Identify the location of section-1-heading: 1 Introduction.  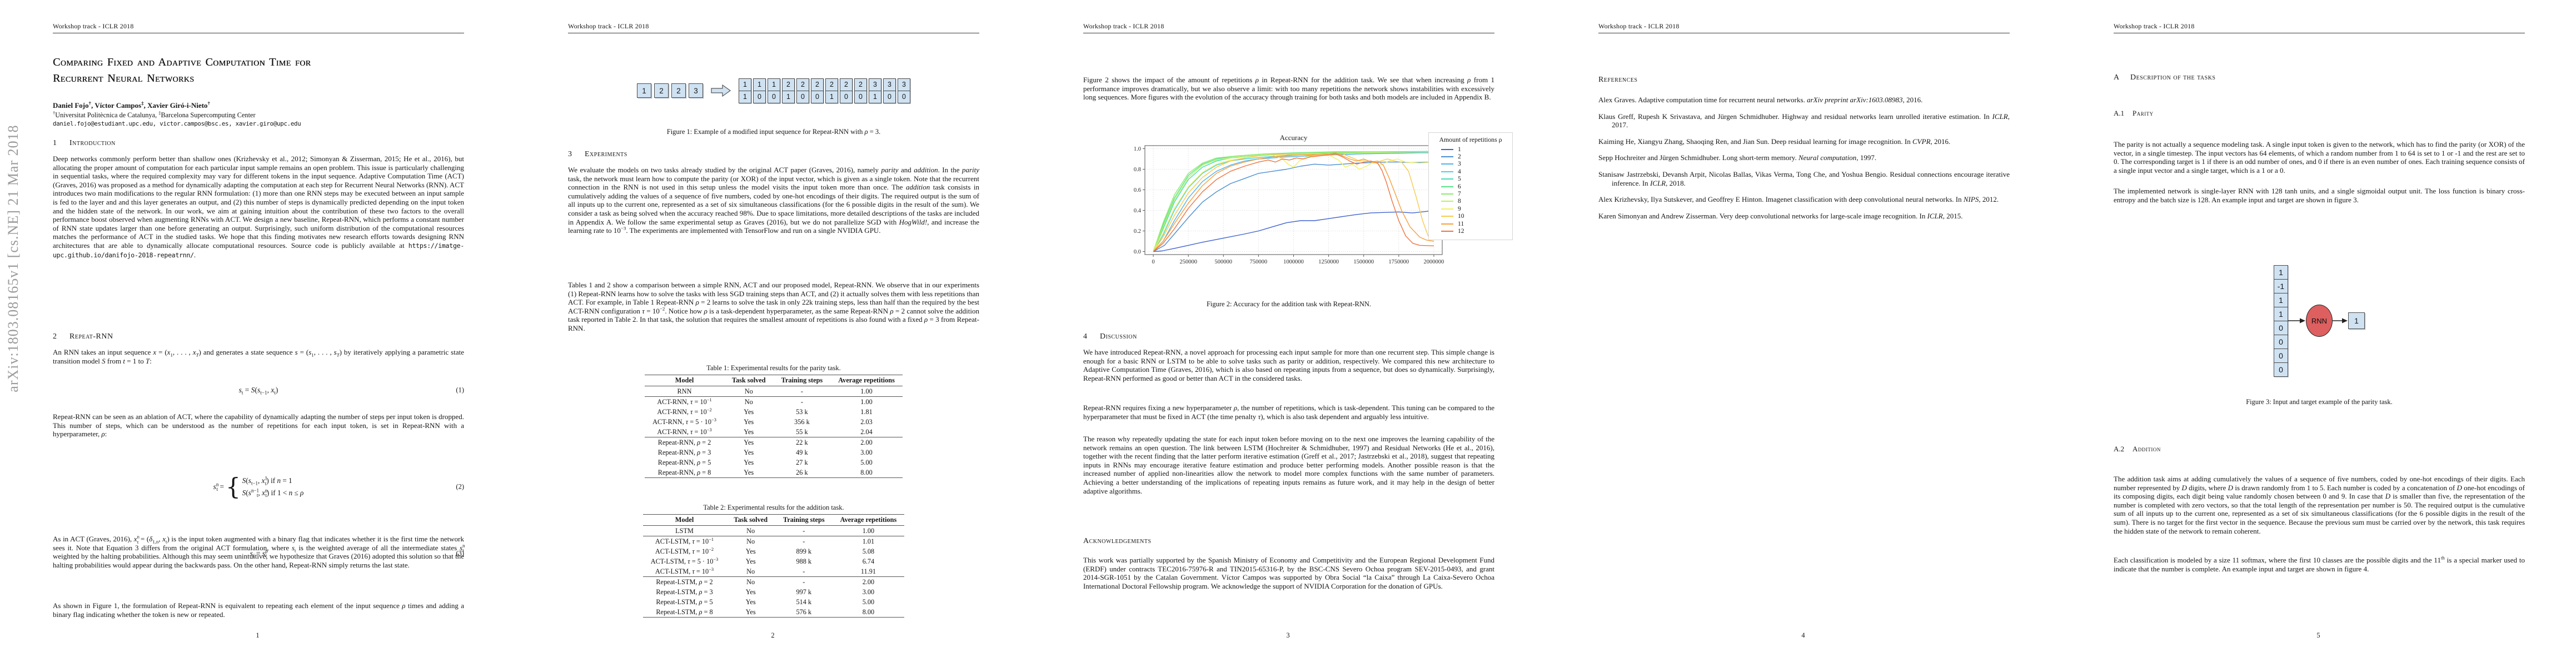
(258, 143).